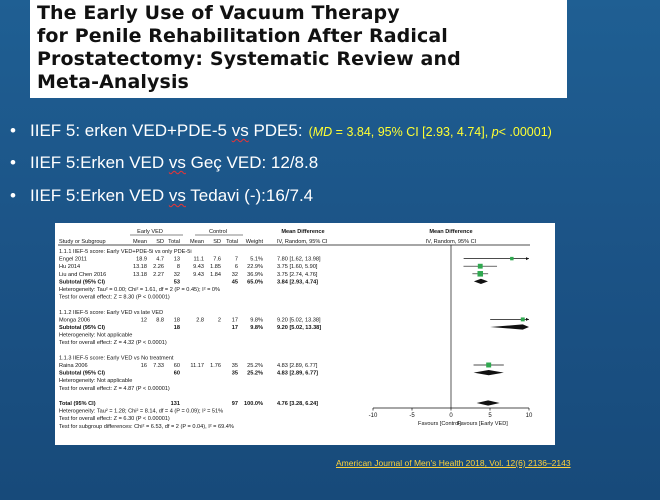  What do you see at coordinates (177, 282) in the screenshot?
I see `subtotal-cell: 53` at bounding box center [177, 282].